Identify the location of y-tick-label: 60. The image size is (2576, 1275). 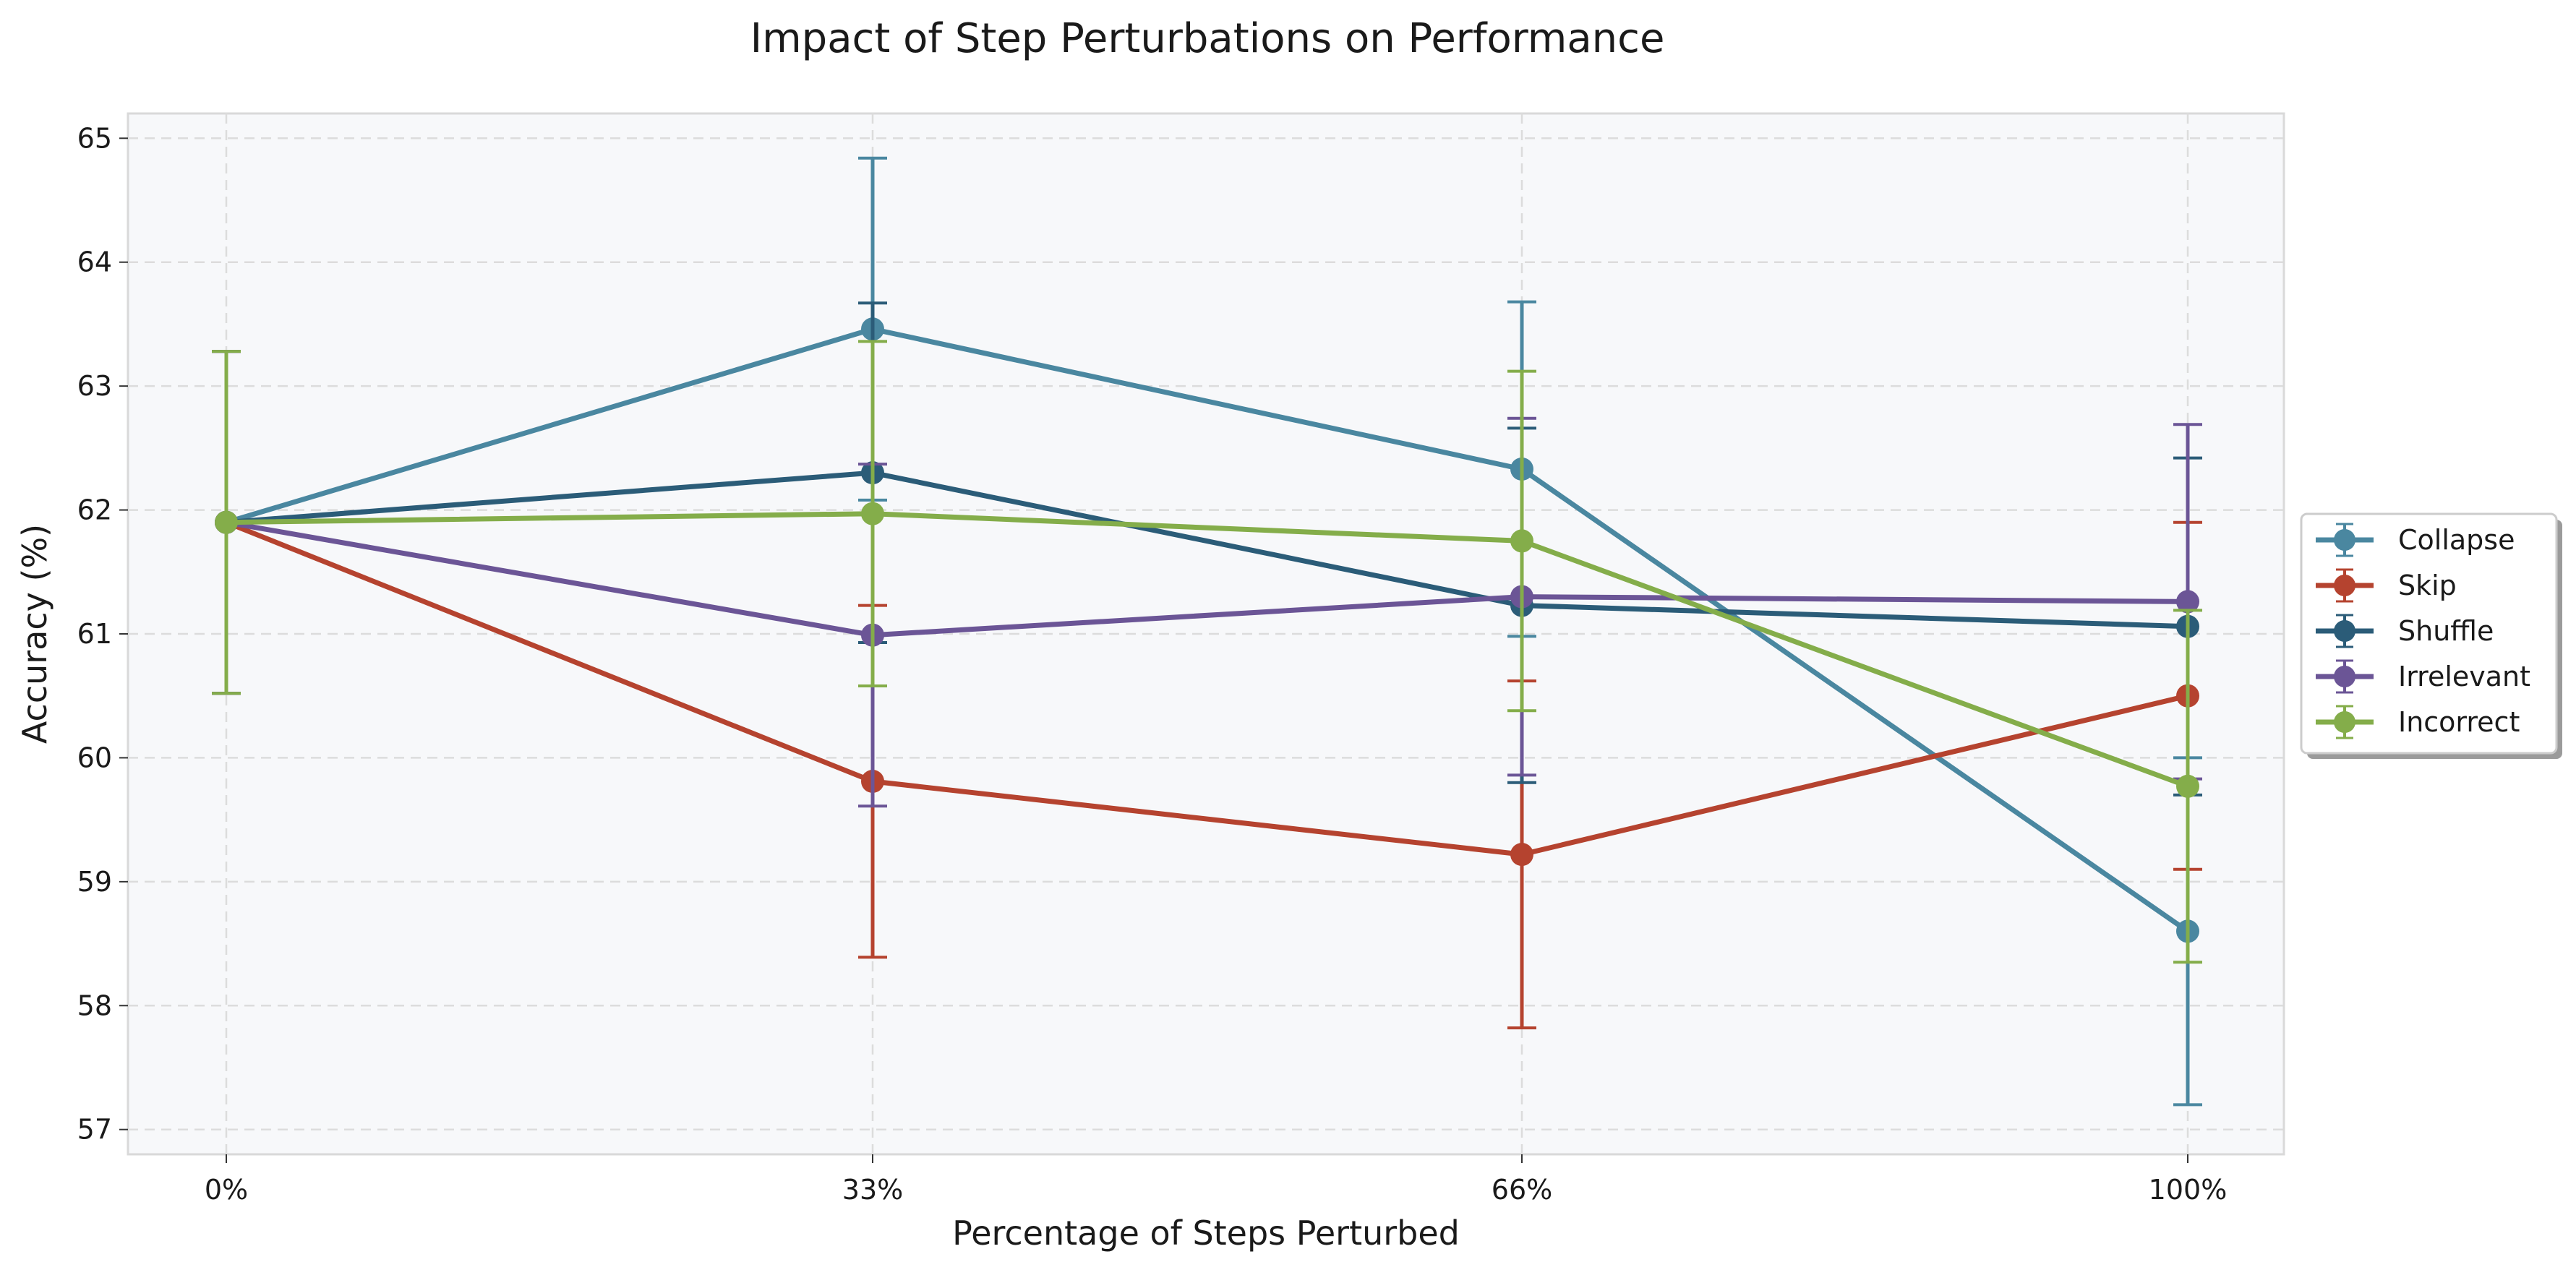
(94, 757).